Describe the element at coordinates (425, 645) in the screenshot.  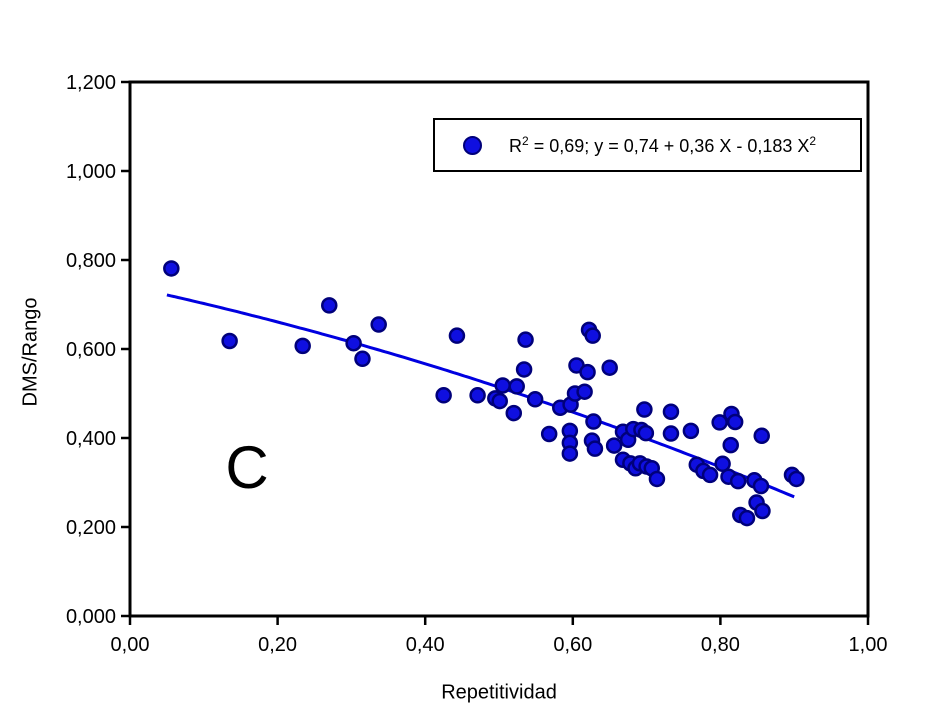
I see `x-tick-label: 0,40` at that location.